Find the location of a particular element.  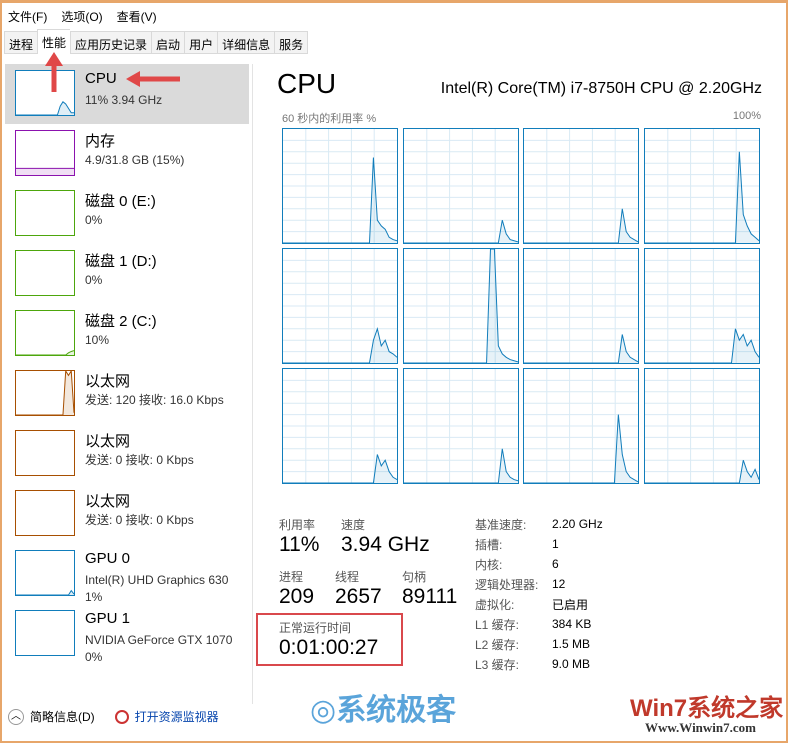

sidebar-item-detail: NVIDIA GeForce GTX 1070 0% is located at coordinates (159, 648).